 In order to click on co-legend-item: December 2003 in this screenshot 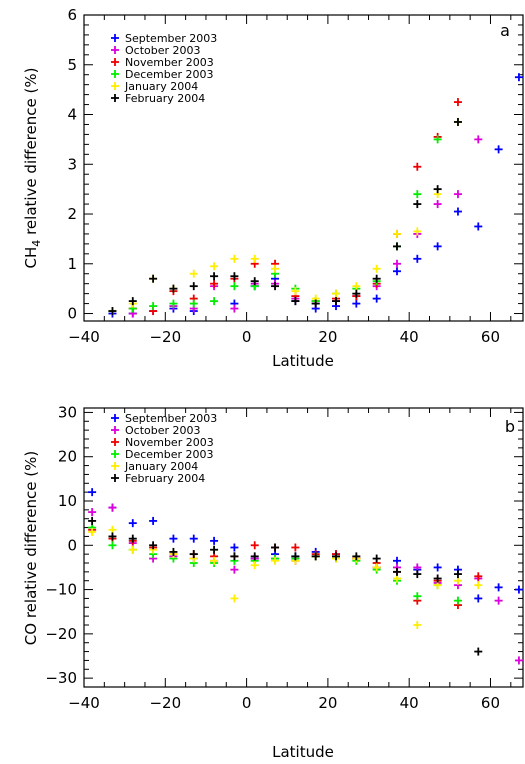, I will do `click(162, 454)`.